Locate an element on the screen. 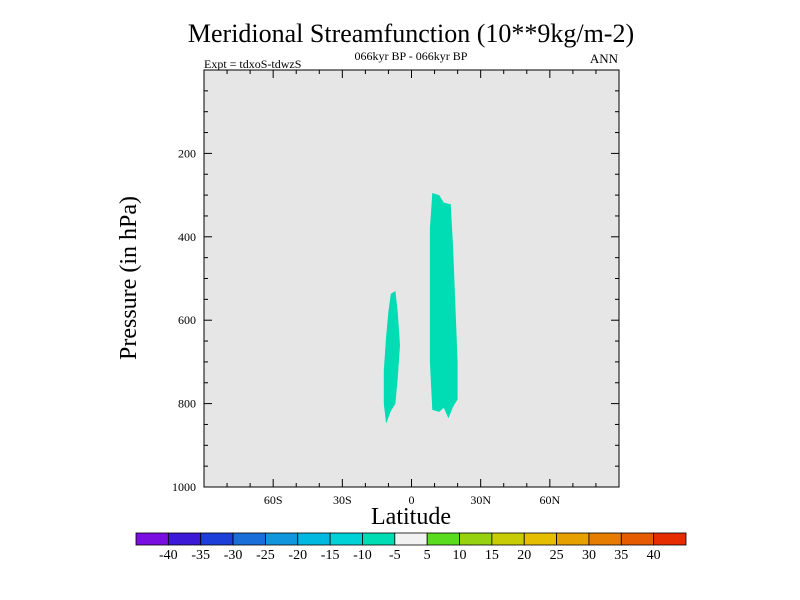 The width and height of the screenshot is (800, 600). colorbar-label: 30 is located at coordinates (589, 555).